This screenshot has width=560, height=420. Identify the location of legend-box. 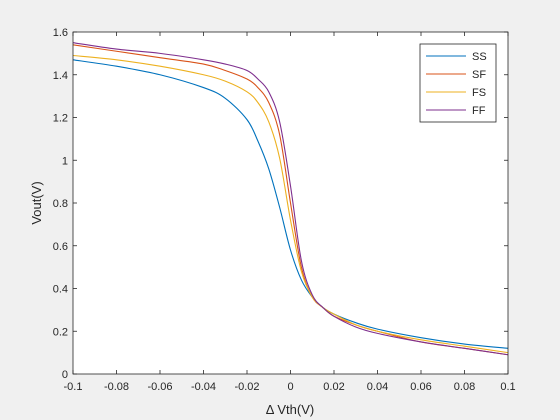
(458, 83).